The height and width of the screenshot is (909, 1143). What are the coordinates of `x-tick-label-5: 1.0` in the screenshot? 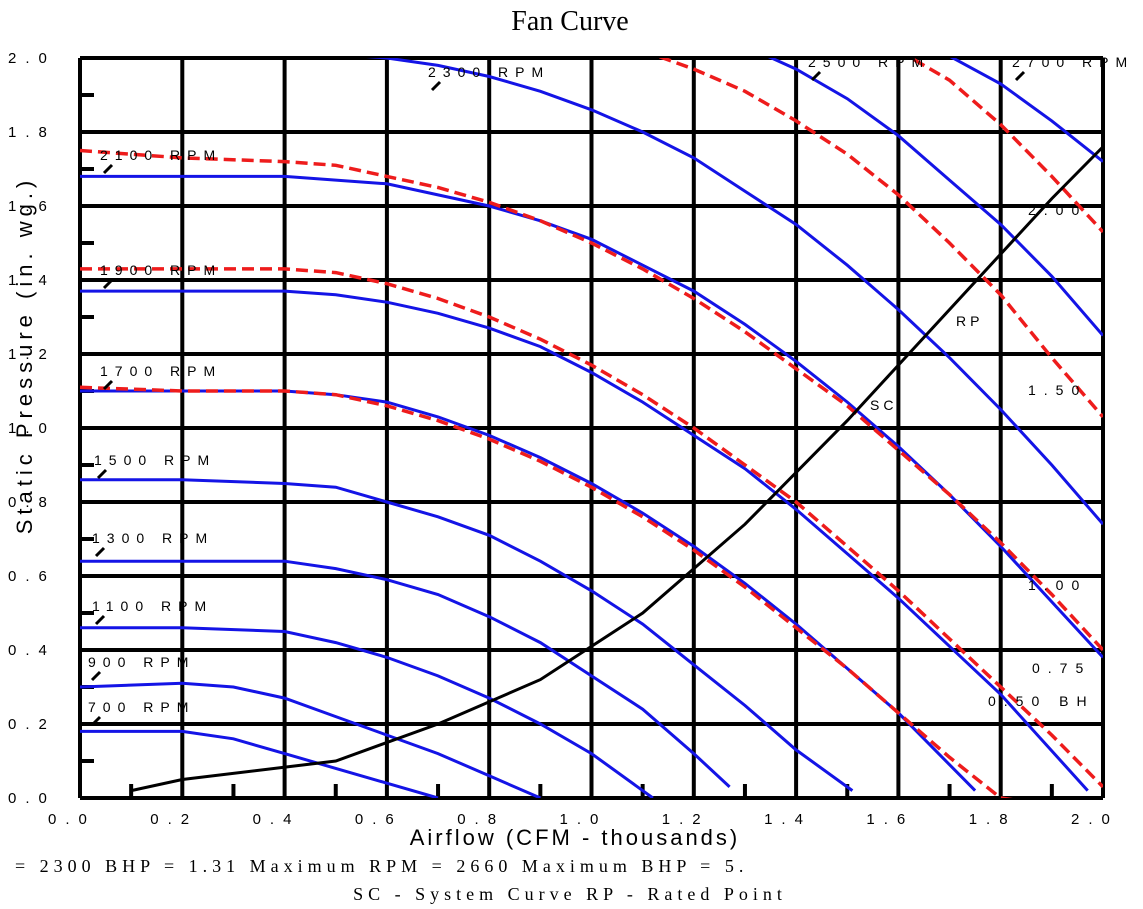 It's located at (584, 819).